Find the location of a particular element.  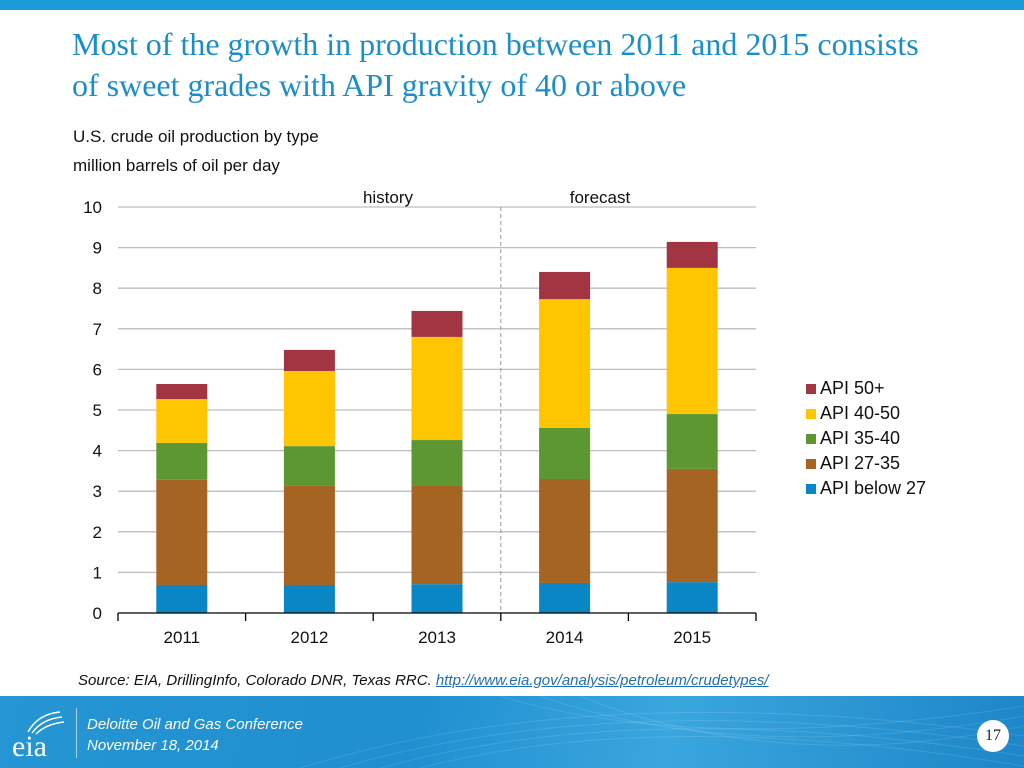

top-accent-bar is located at coordinates (512, 5).